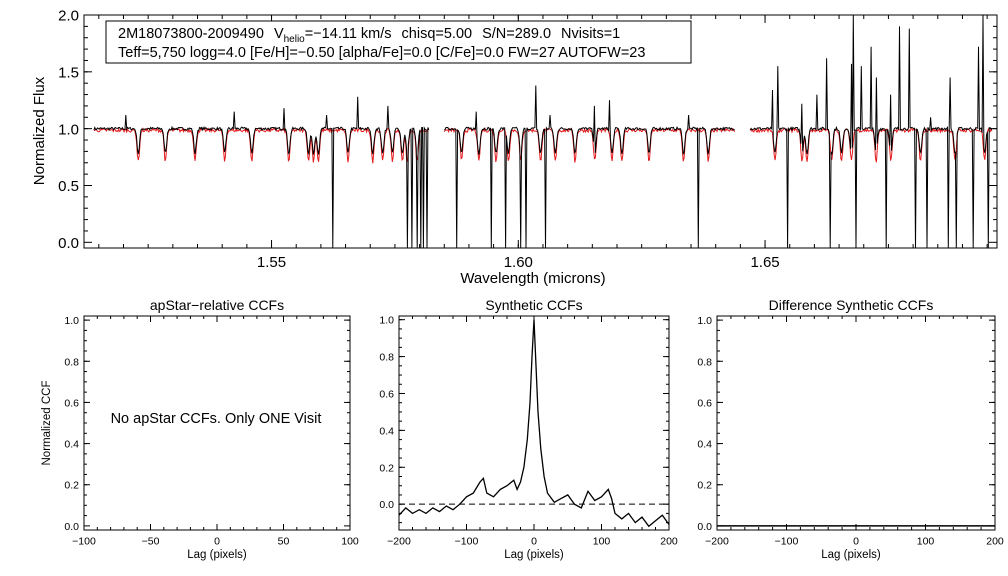 This screenshot has width=1008, height=576. I want to click on apstar-xlabel: Lag (pixels), so click(217, 555).